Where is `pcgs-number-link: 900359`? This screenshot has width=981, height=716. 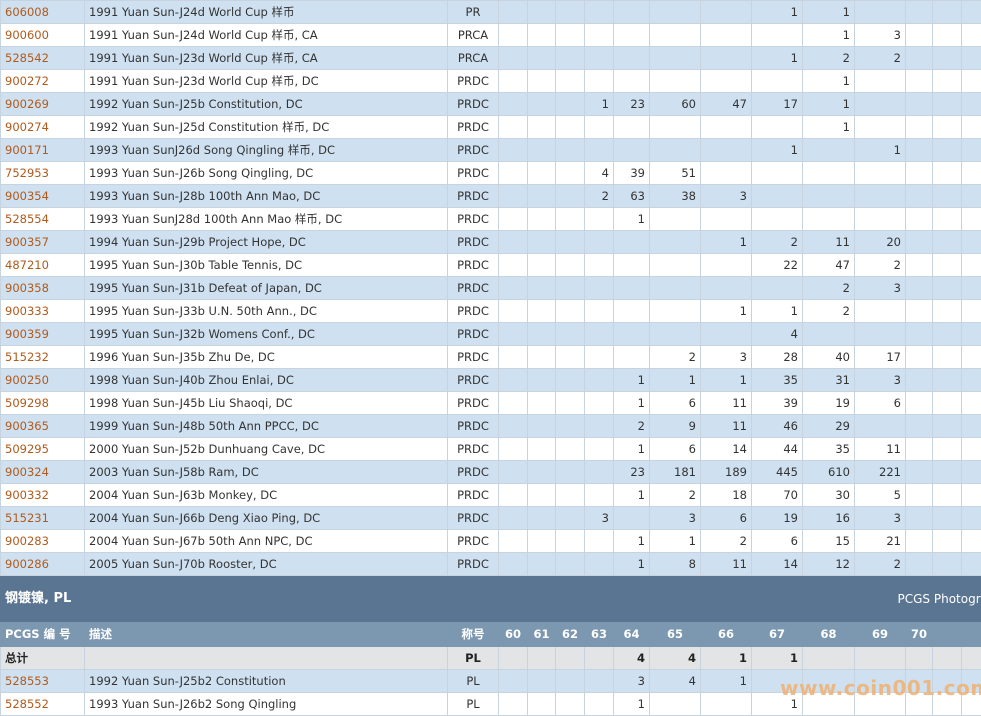 pcgs-number-link: 900359 is located at coordinates (42, 334).